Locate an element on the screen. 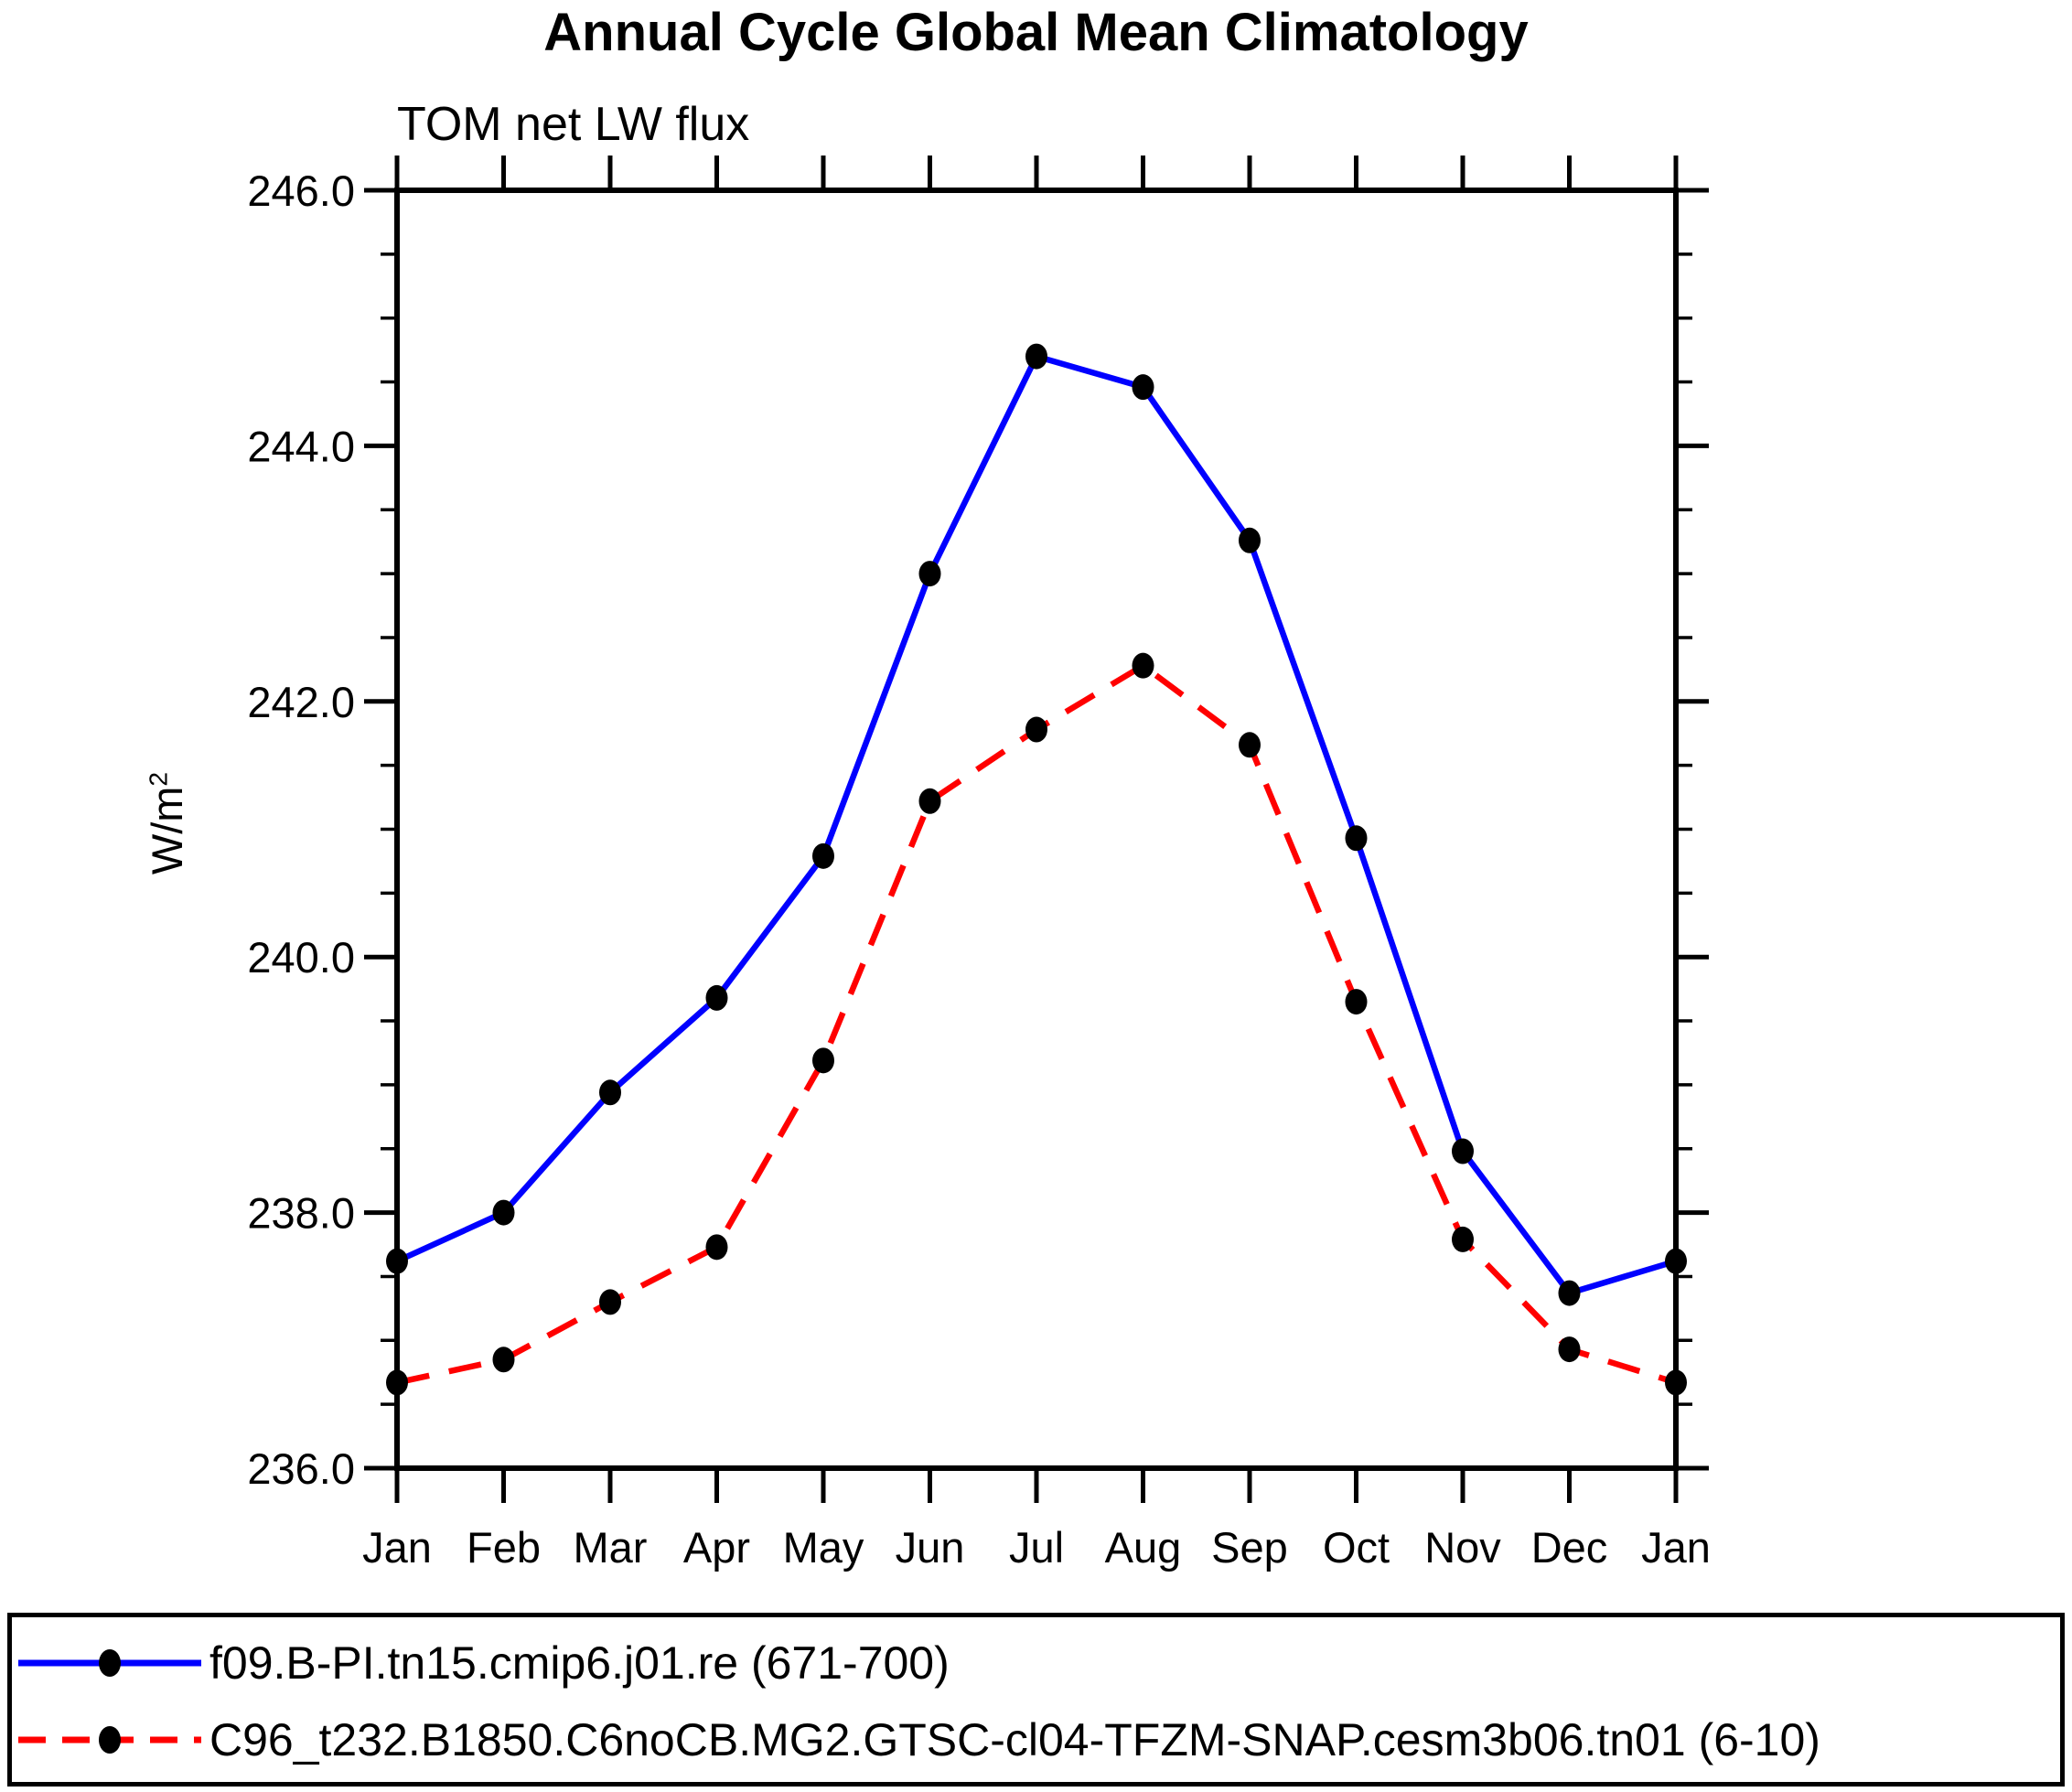 The height and width of the screenshot is (1792, 2072). svg-text: 236.0 is located at coordinates (301, 1468).